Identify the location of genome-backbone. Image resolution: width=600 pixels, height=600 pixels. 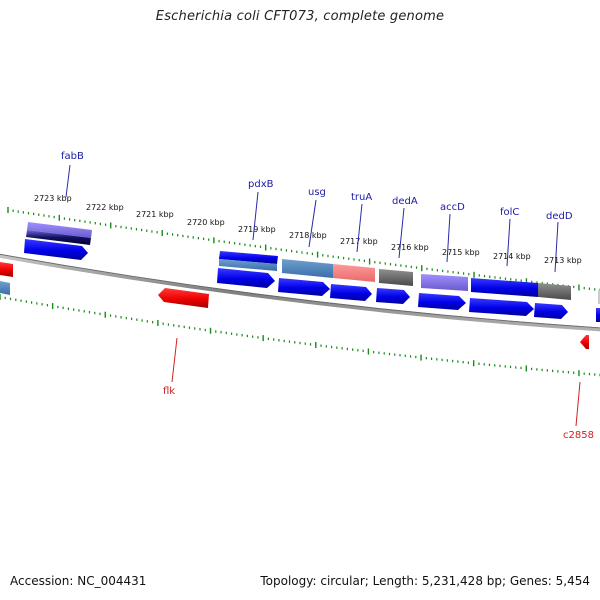
(300, 292).